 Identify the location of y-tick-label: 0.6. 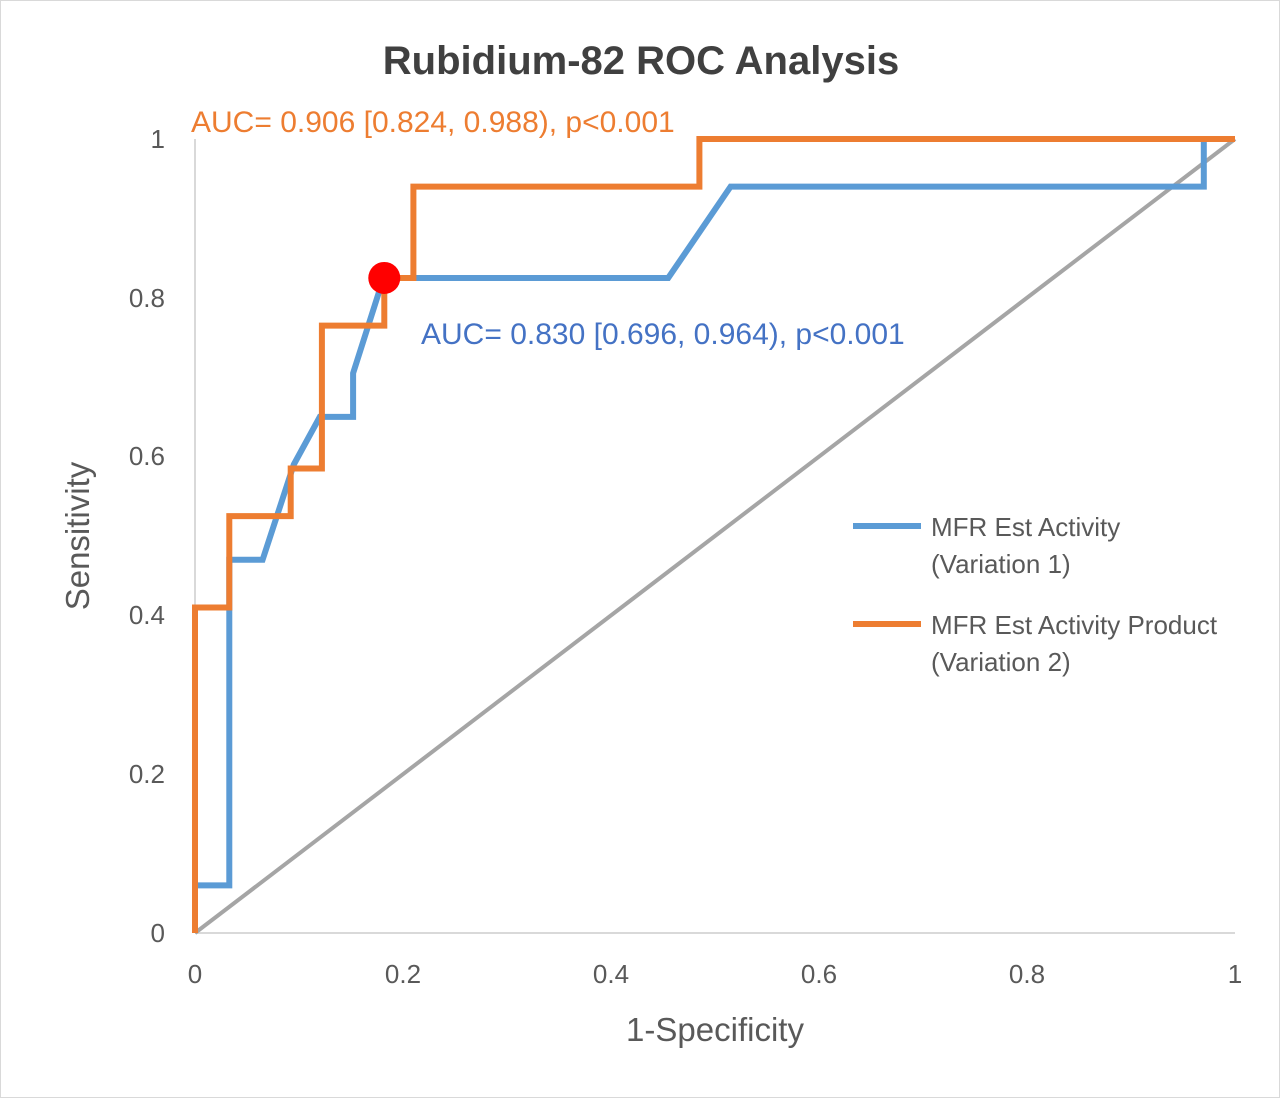
(147, 456).